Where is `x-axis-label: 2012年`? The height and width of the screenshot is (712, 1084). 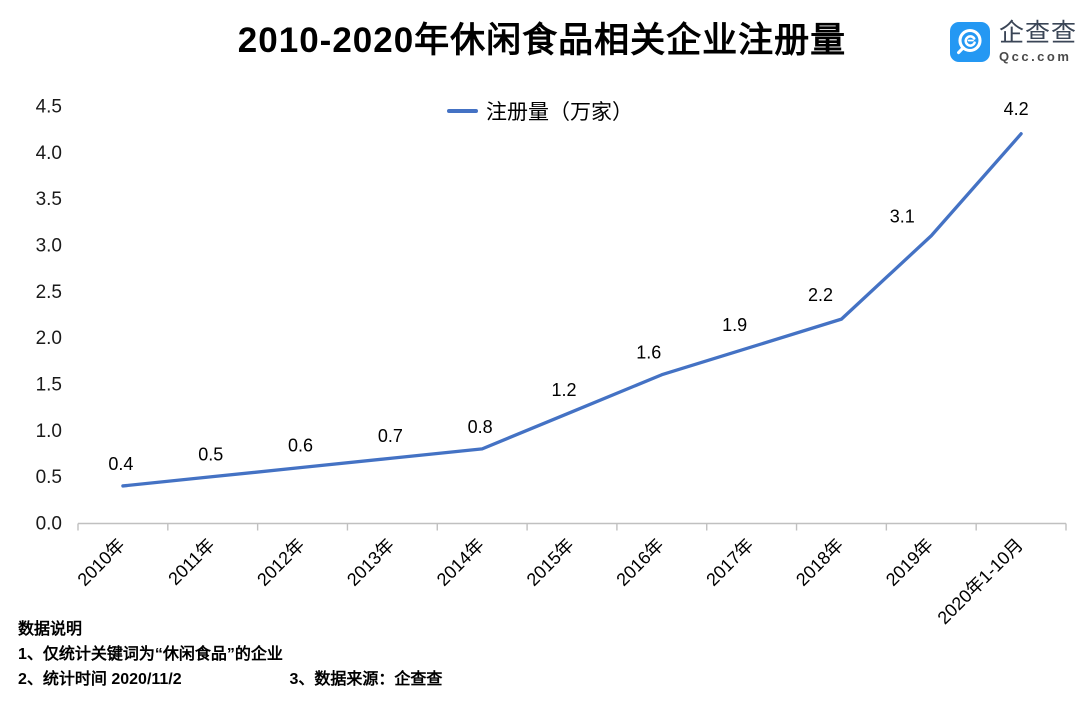 x-axis-label: 2012年 is located at coordinates (280, 562).